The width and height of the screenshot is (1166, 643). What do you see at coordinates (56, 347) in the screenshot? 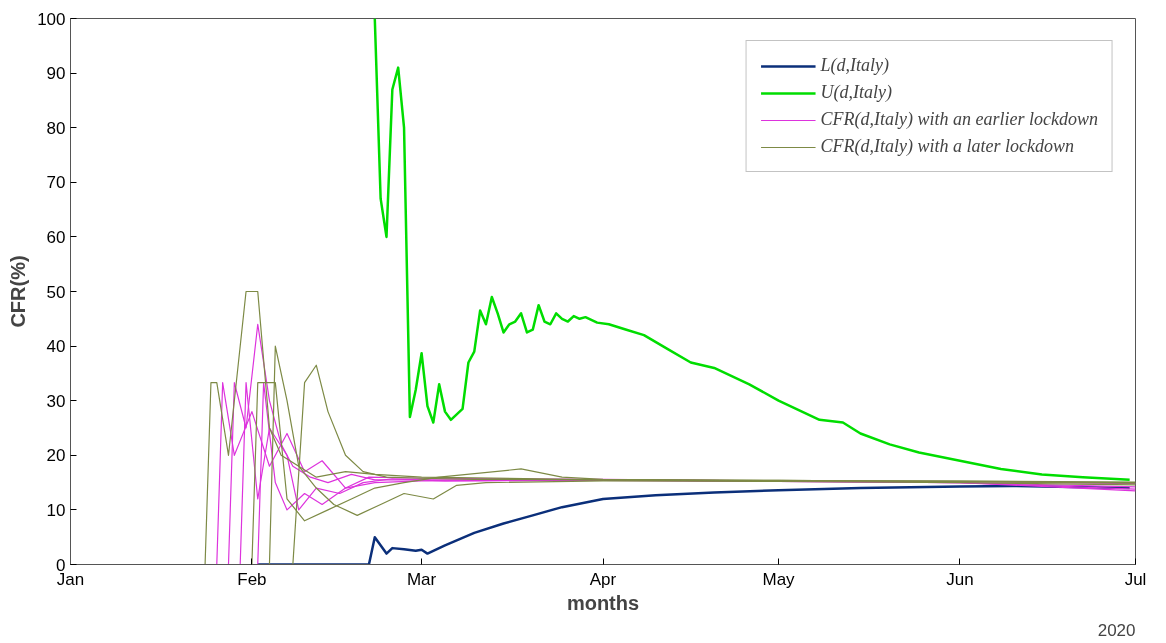
I see `y-tick-label: 40` at bounding box center [56, 347].